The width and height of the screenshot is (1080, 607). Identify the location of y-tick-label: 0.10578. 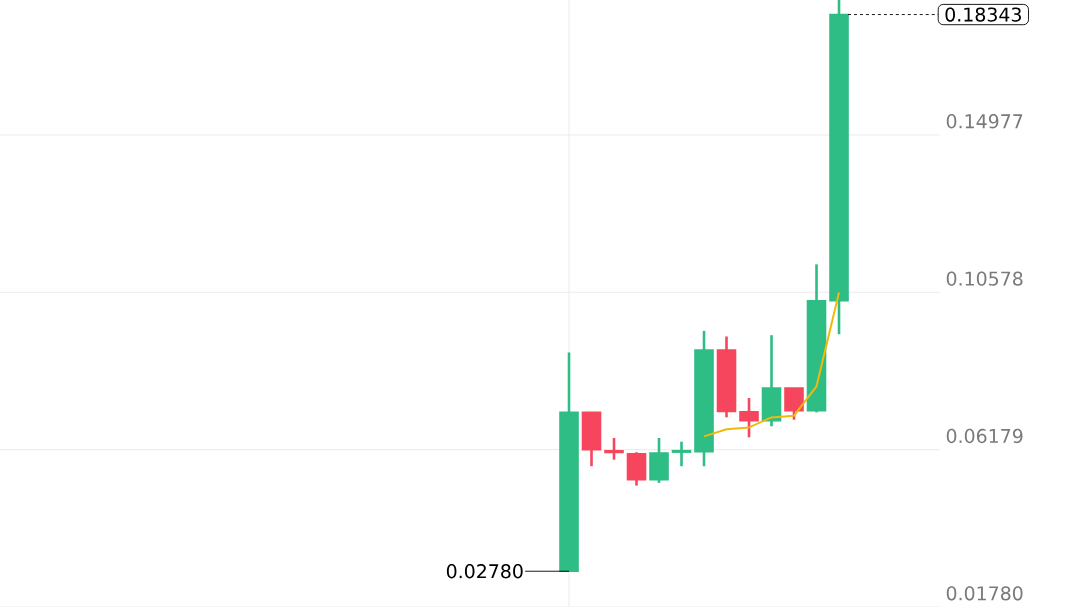
(984, 278).